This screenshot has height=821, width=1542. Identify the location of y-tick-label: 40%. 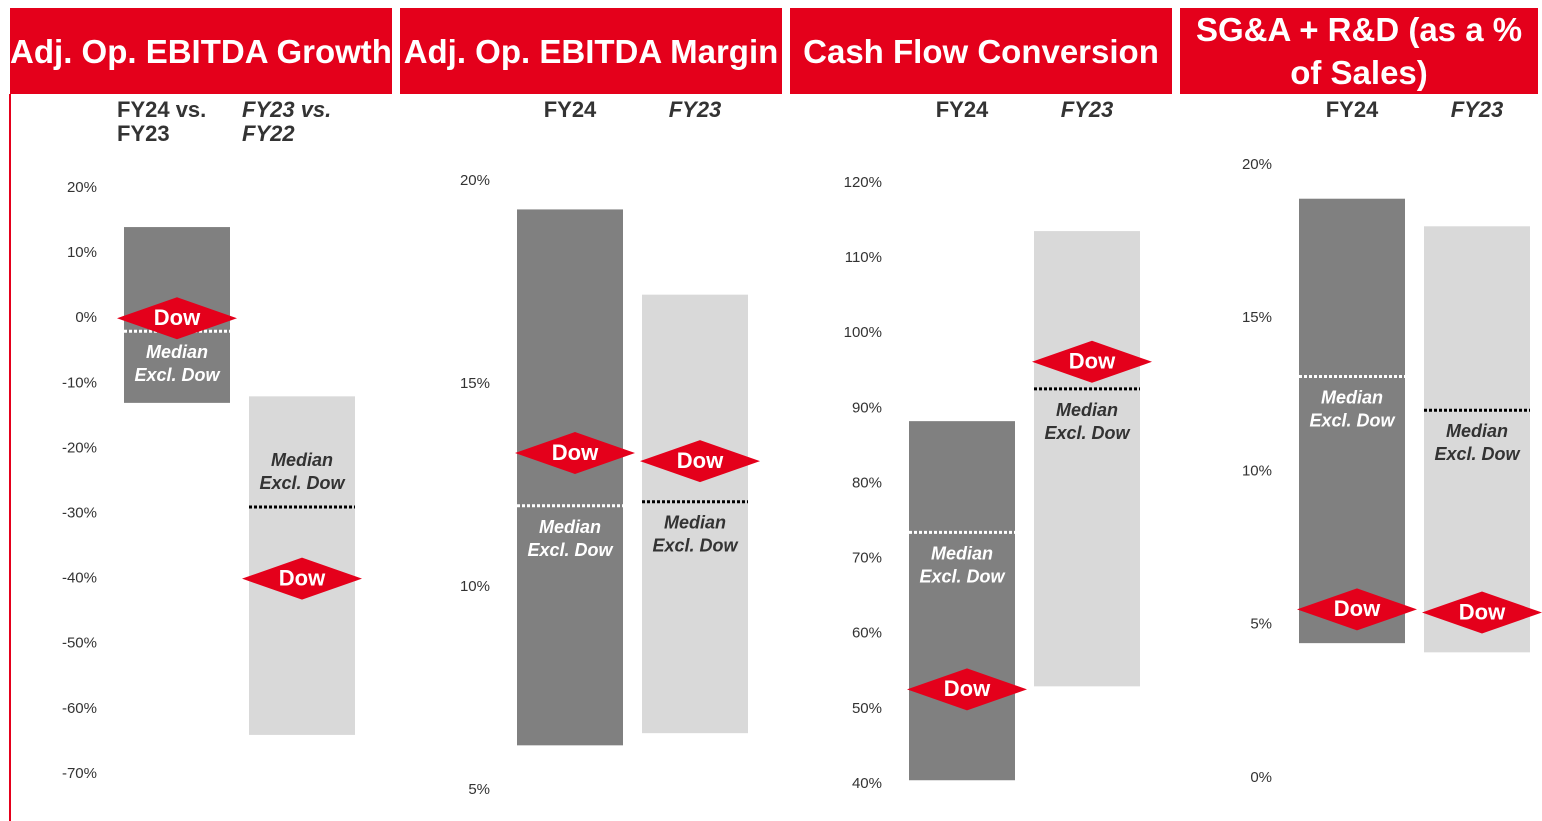
(867, 783).